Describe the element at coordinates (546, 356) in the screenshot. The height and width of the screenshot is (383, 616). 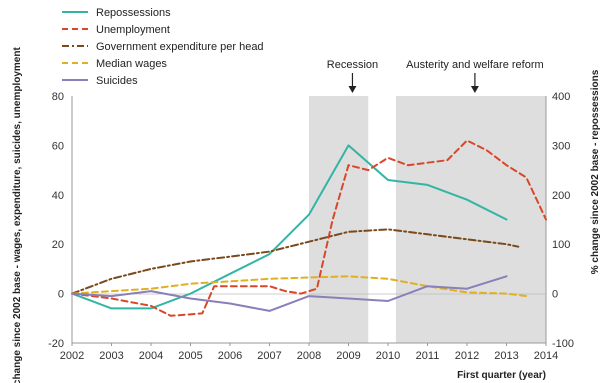
I see `x-tick-label: 2014` at that location.